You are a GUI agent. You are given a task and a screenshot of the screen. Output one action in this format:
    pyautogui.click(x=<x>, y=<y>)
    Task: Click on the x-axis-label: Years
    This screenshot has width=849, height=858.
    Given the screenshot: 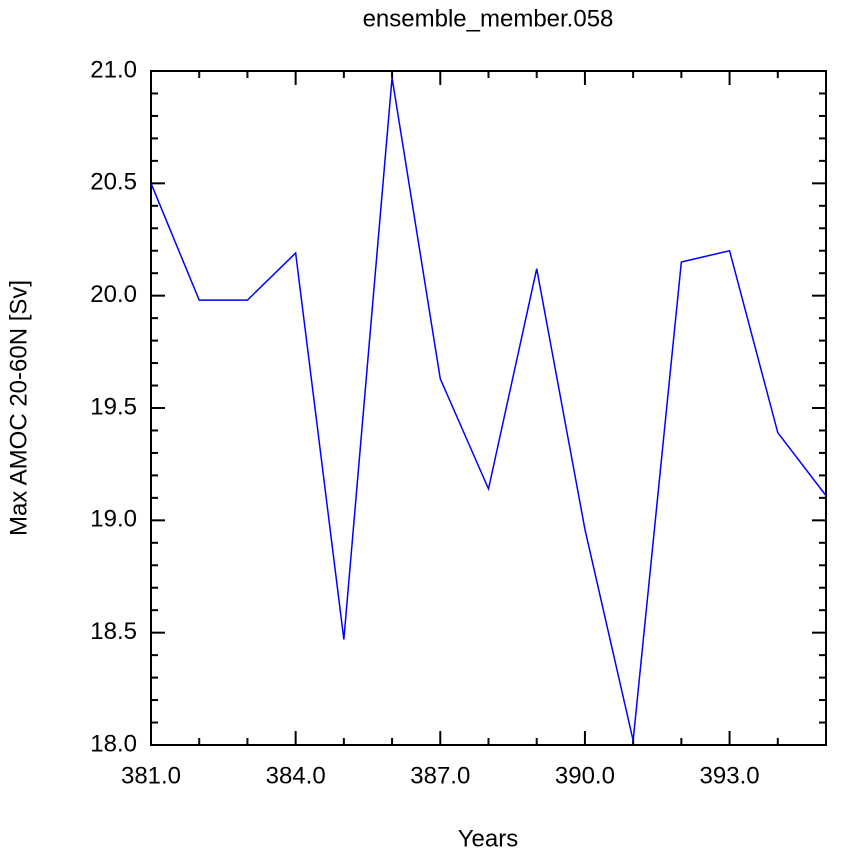 What is the action you would take?
    pyautogui.click(x=488, y=838)
    